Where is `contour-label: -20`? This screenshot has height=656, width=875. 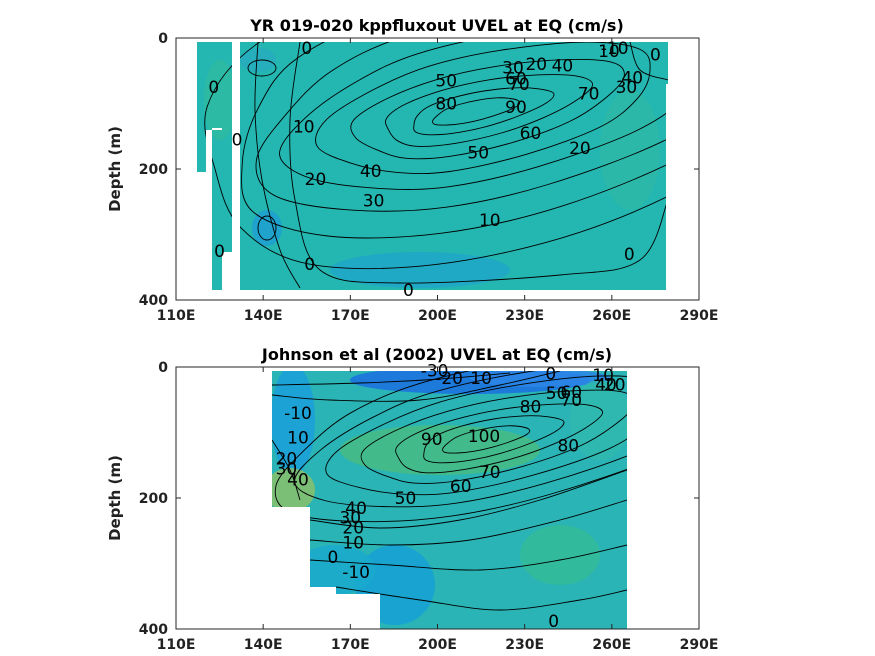 contour-label: -20 is located at coordinates (449, 379).